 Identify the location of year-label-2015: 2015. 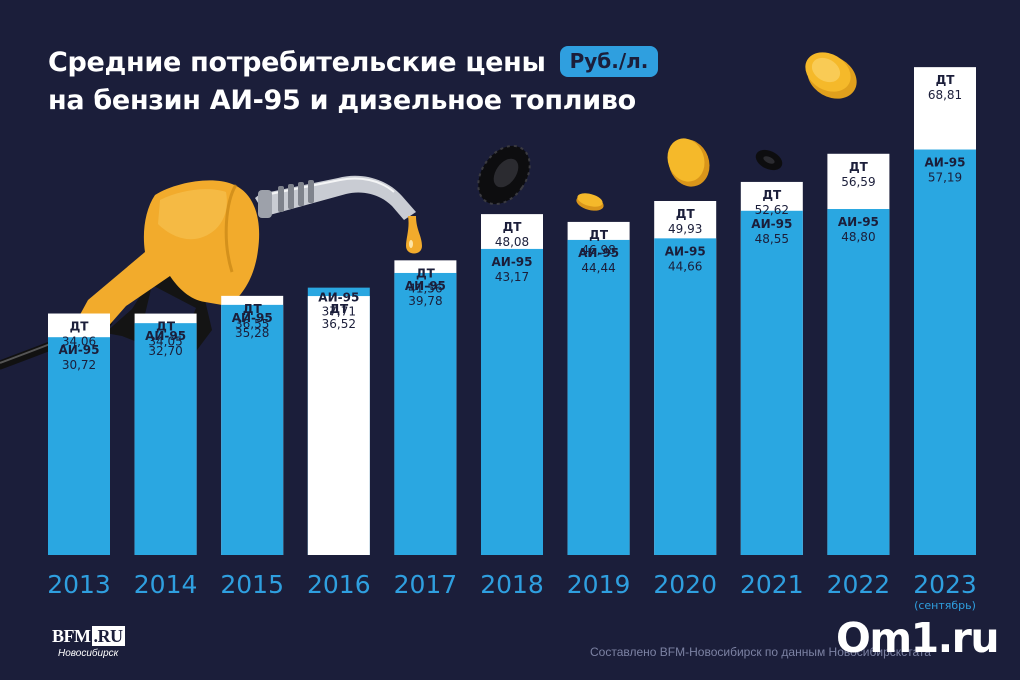
(252, 584).